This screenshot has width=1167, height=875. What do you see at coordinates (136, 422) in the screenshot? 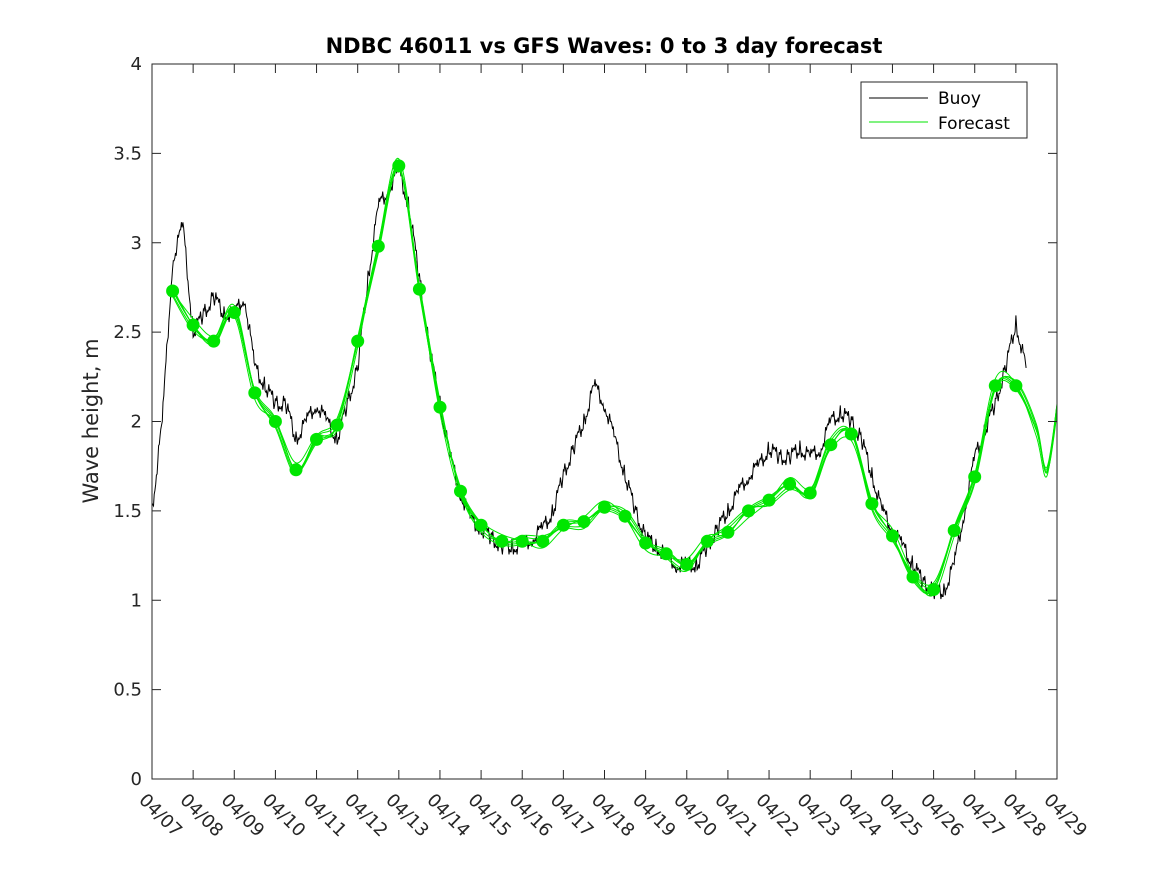
I see `y-tick-label: 2` at bounding box center [136, 422].